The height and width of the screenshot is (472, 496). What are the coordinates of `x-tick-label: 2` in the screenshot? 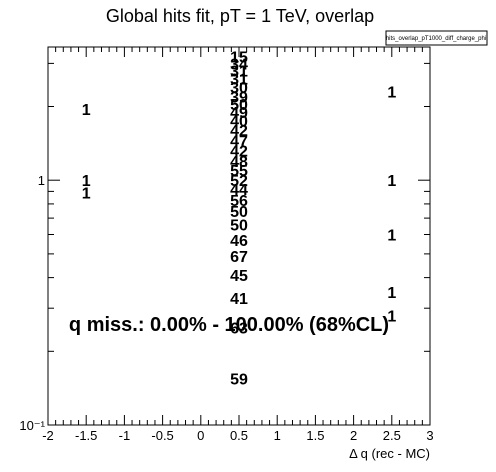 It's located at (353, 435).